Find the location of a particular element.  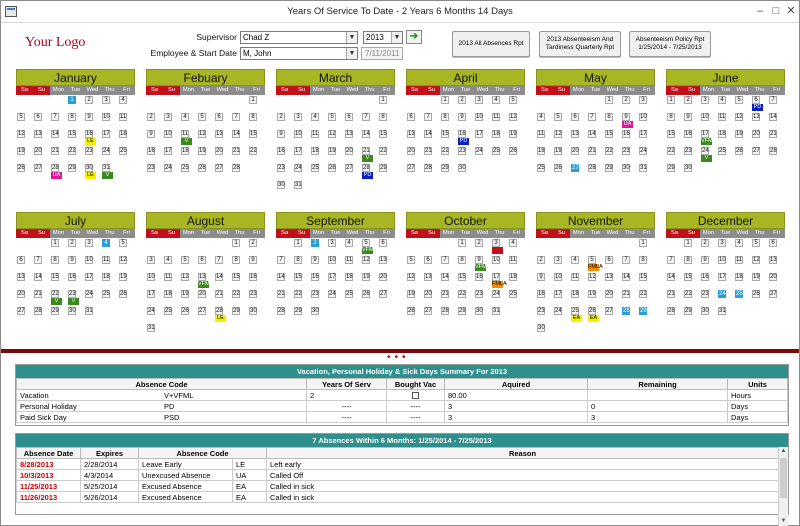

day-cell: 5 is located at coordinates (335, 120).